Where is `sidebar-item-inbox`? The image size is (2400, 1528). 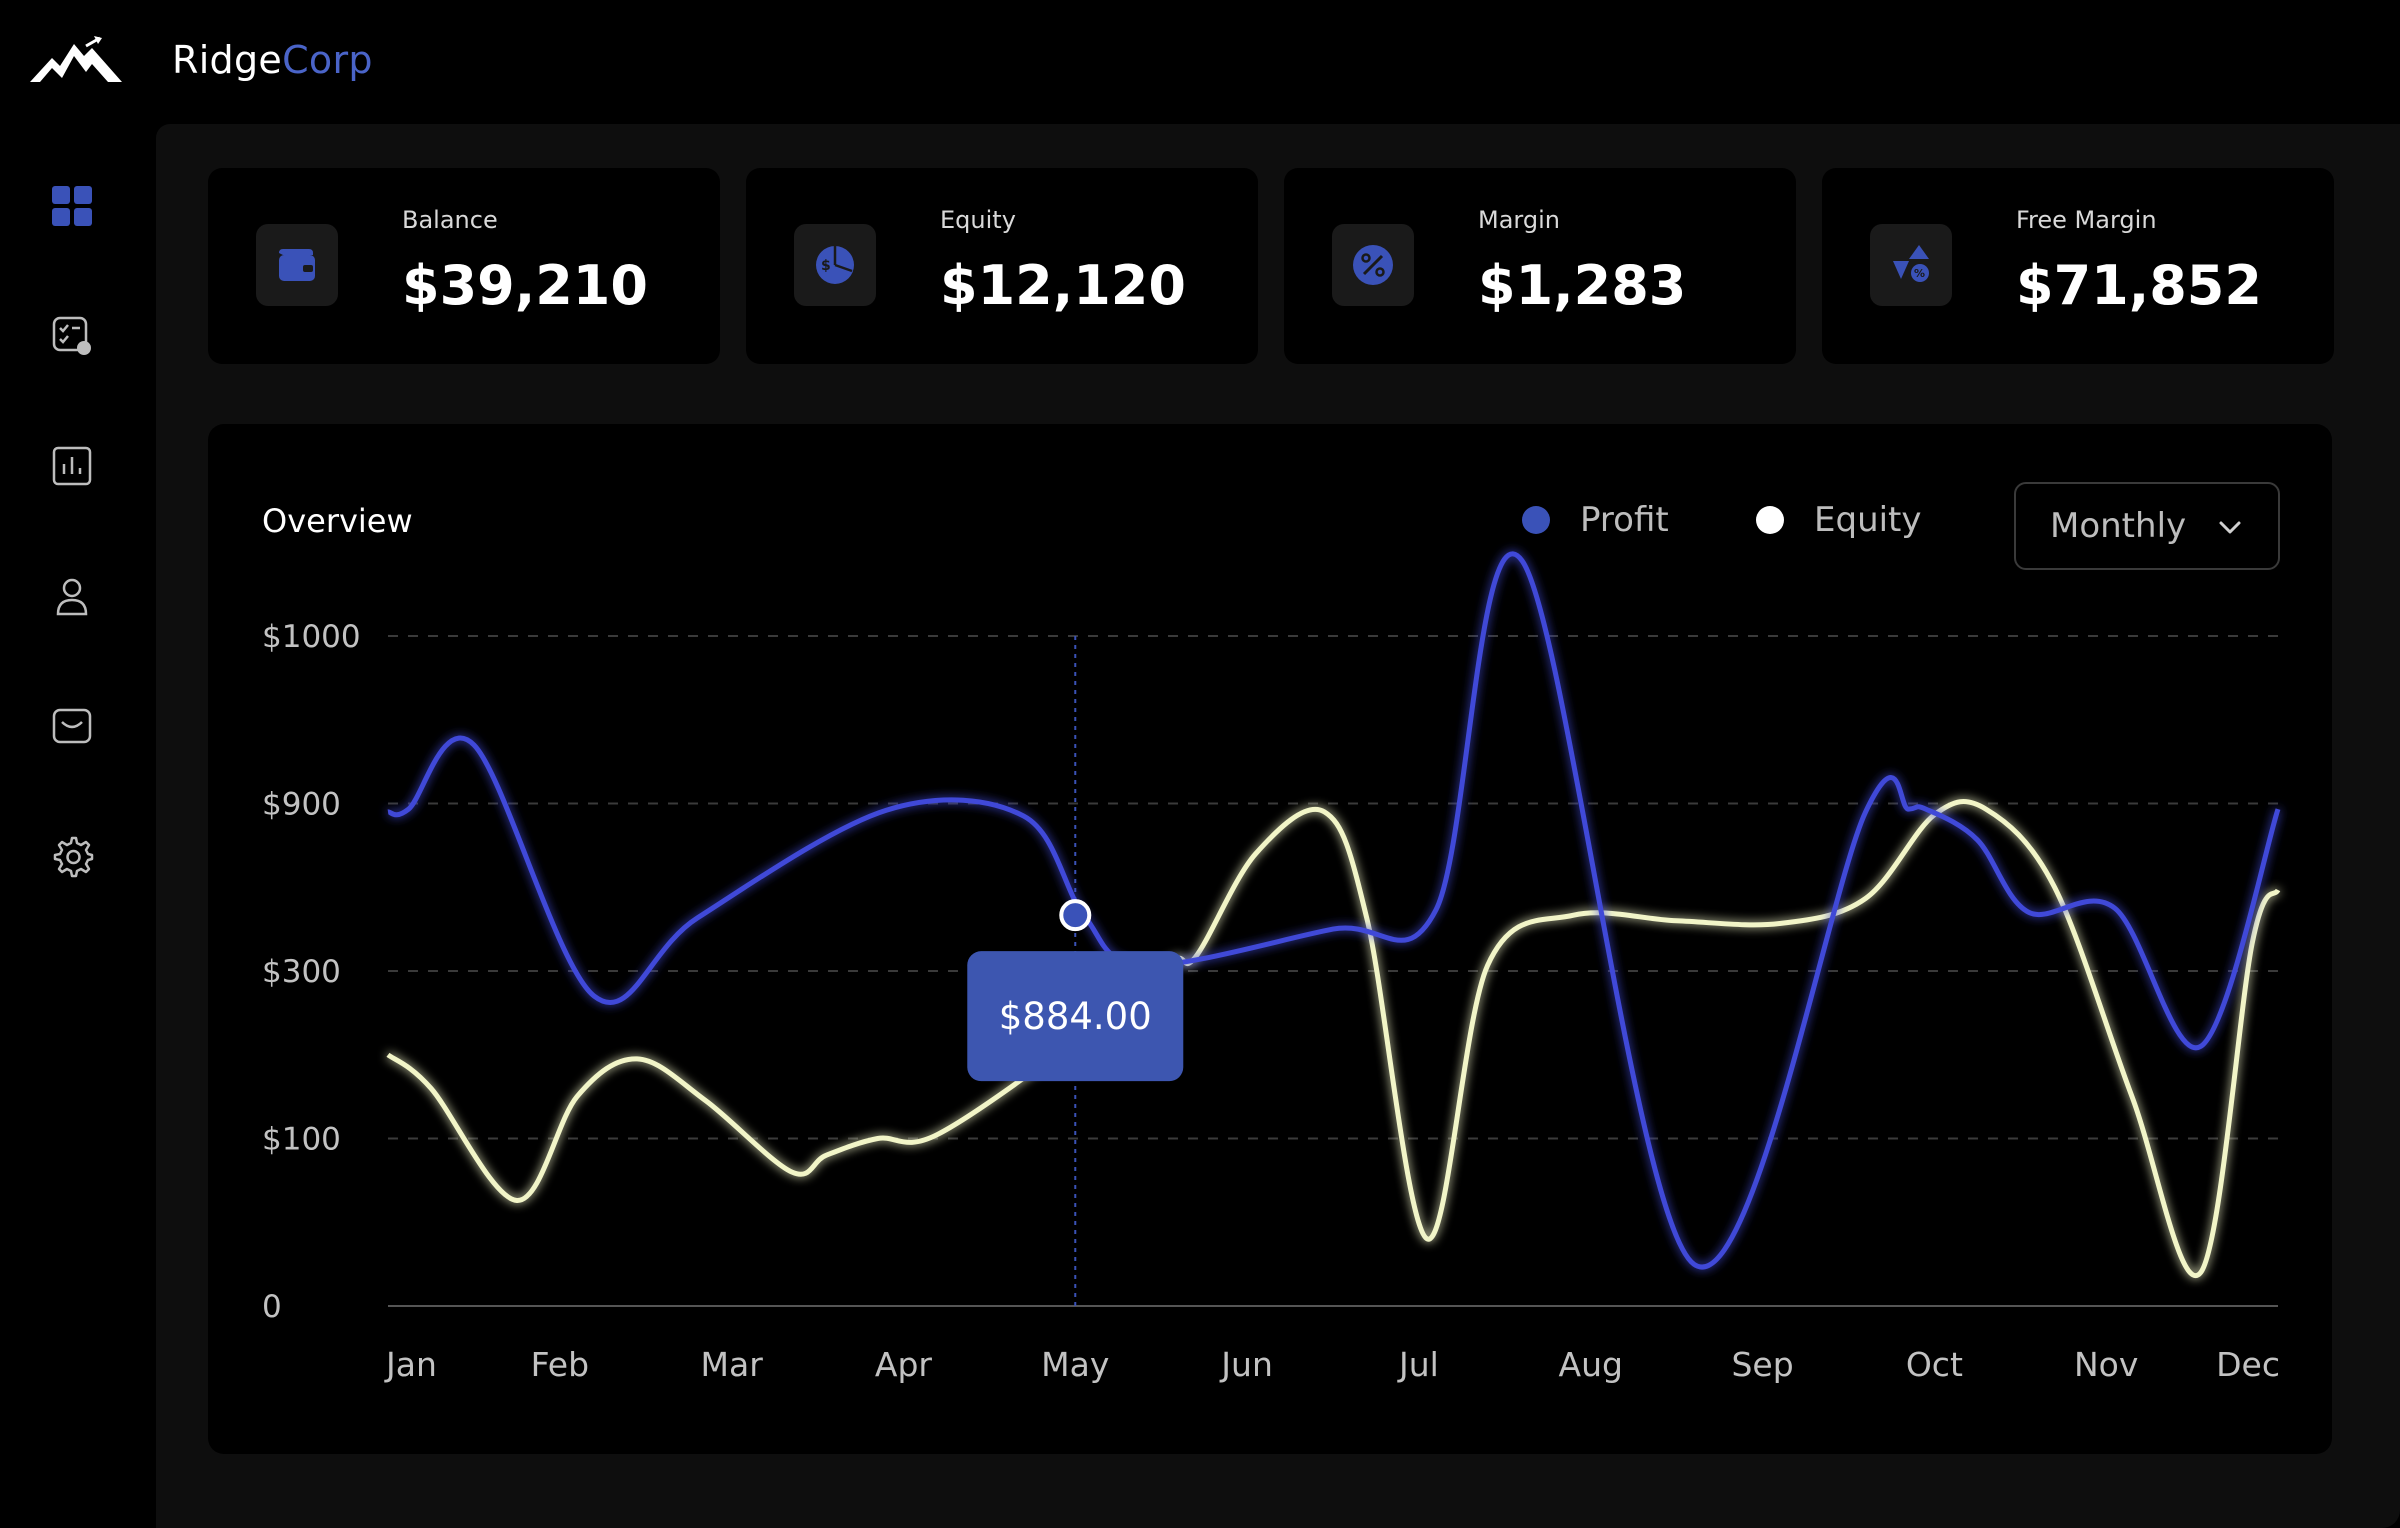 sidebar-item-inbox is located at coordinates (72, 726).